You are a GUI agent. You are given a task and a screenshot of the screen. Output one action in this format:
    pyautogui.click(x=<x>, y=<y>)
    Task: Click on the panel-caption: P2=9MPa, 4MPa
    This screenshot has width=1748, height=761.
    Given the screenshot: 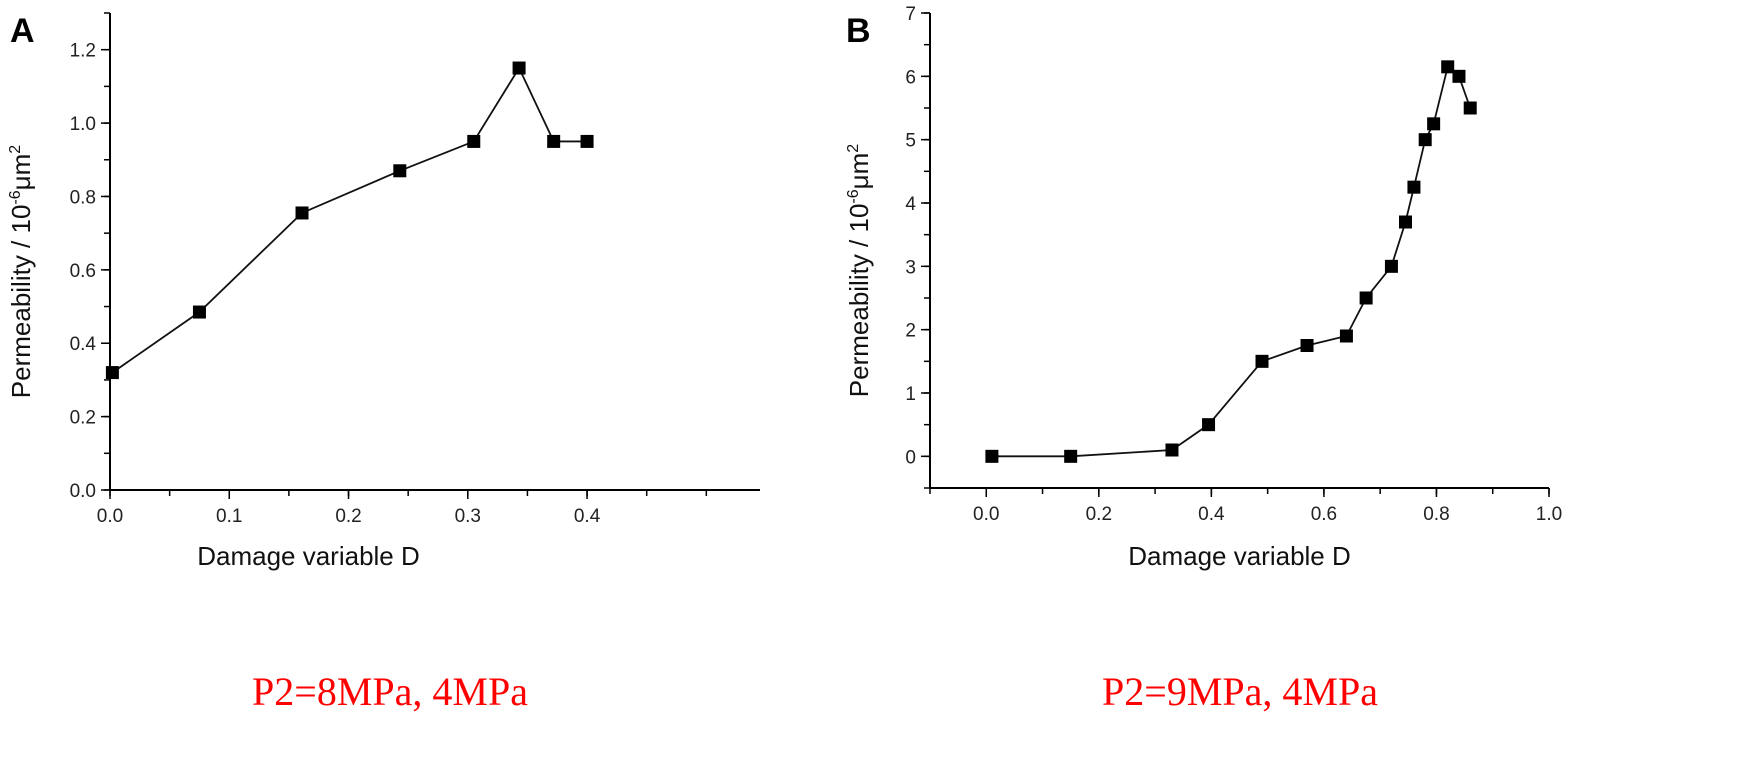 What is the action you would take?
    pyautogui.click(x=1240, y=691)
    